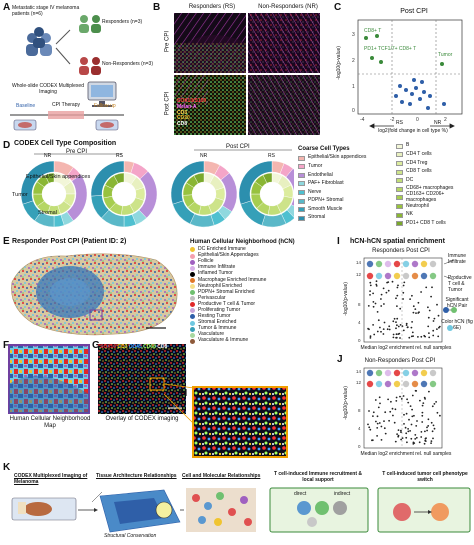 Image resolution: width=474 pixels, height=545 pixels. I want to click on hcn-legend-label: PDPN+ Stromal Enriched, so click(226, 291).